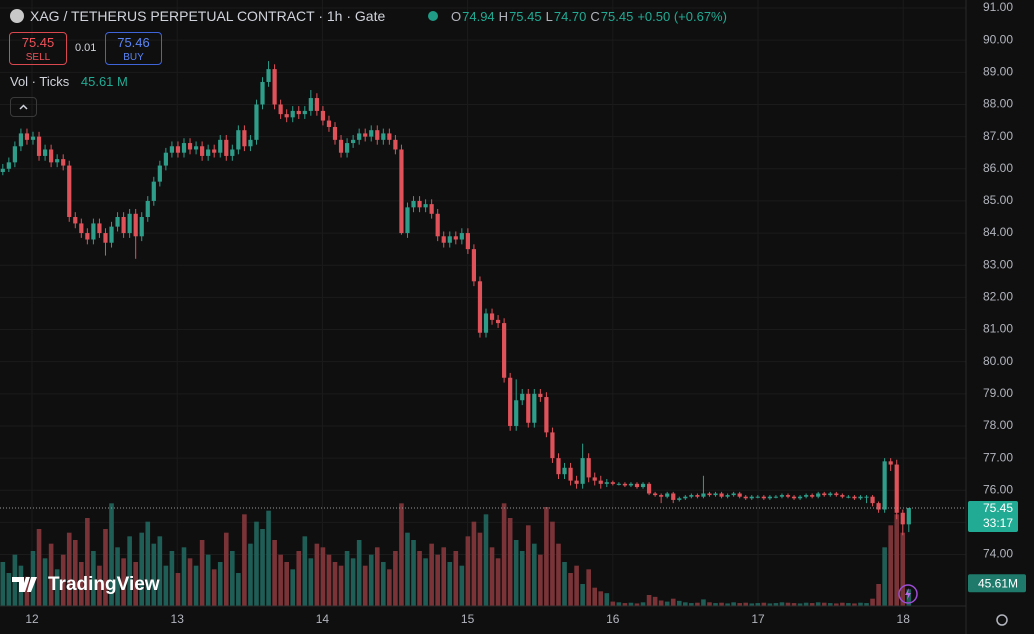 The height and width of the screenshot is (634, 1034). What do you see at coordinates (758, 619) in the screenshot?
I see `x-tick-label: 17` at bounding box center [758, 619].